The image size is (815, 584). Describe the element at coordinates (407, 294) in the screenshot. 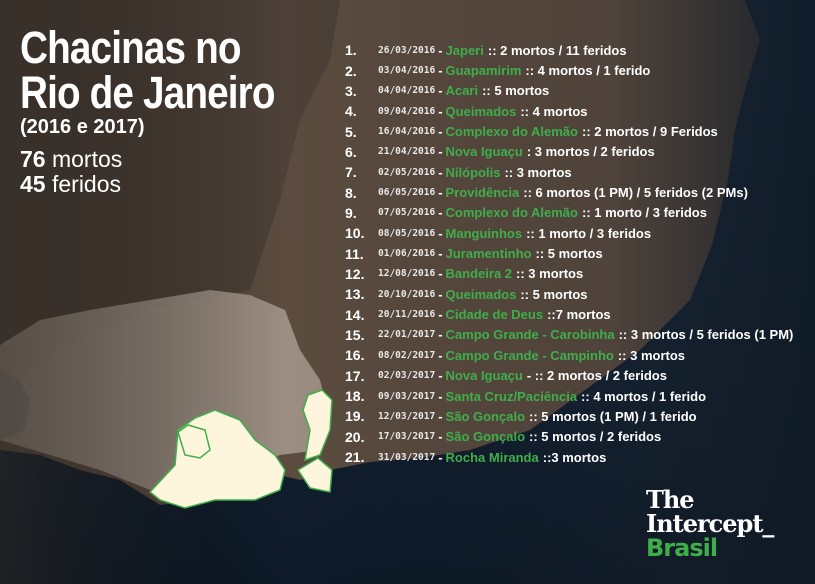

I see `event-date: 20/10/2016` at that location.